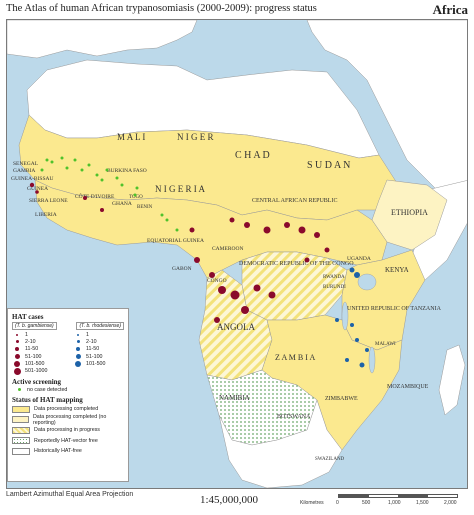  I want to click on legend-mapping-label: Reportedly HAT-vector free, so click(66, 440).